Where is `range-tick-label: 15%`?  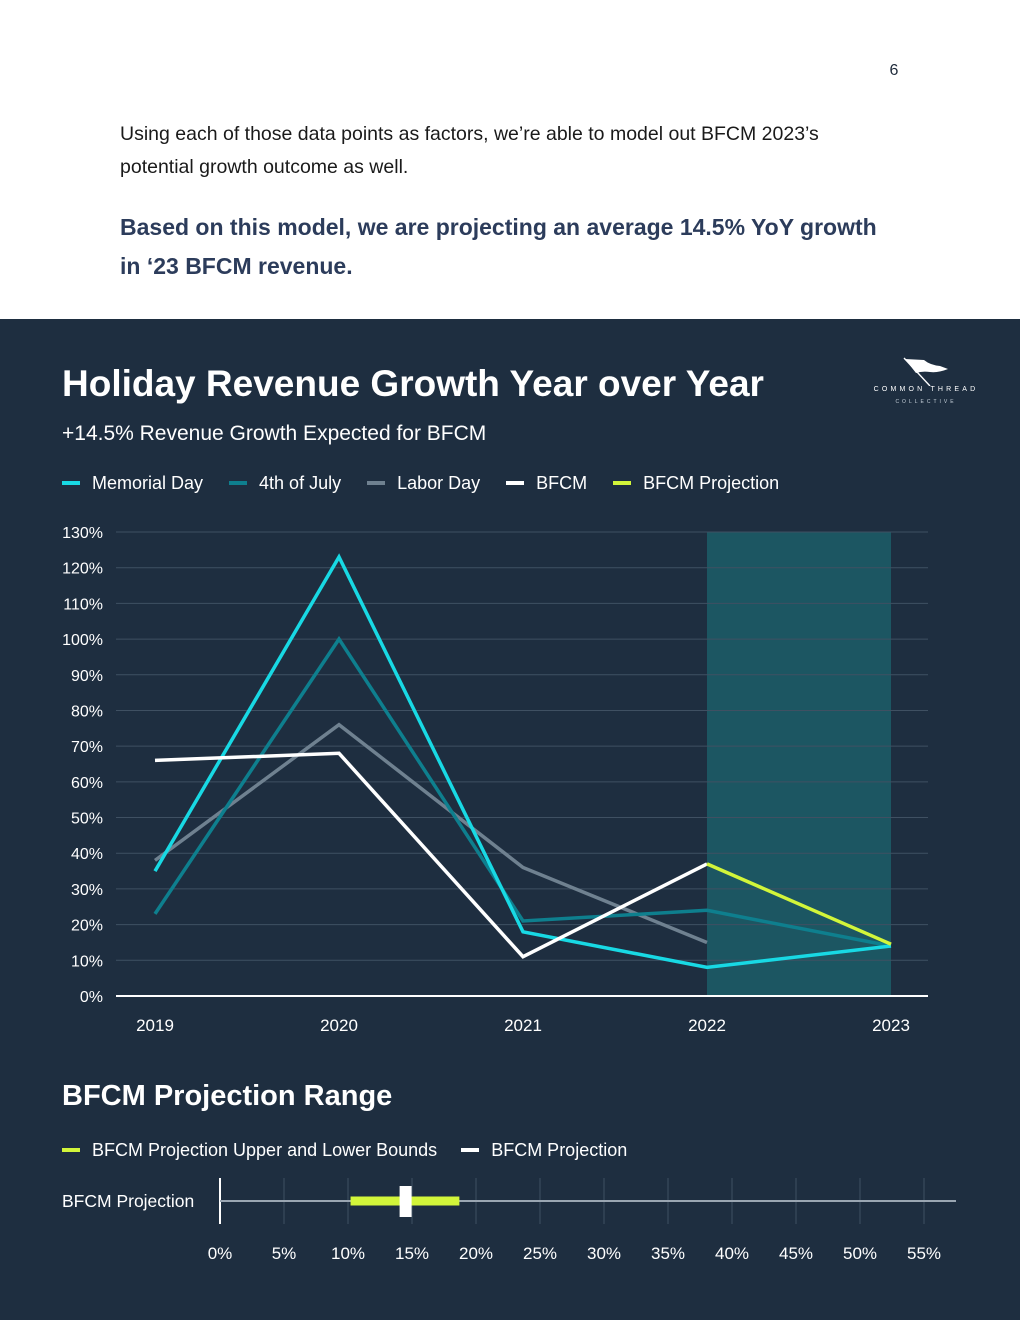
range-tick-label: 15% is located at coordinates (412, 1253).